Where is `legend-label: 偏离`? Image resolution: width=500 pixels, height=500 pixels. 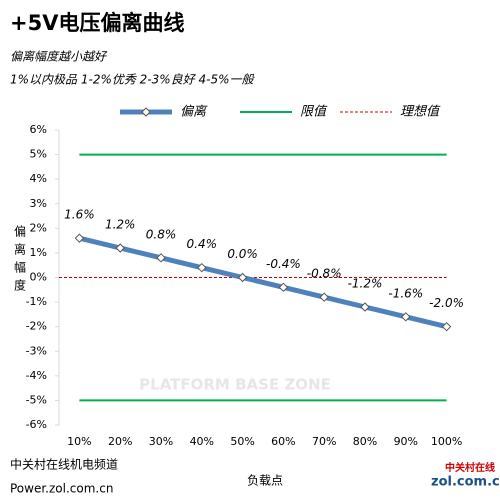 legend-label: 偏离 is located at coordinates (194, 112).